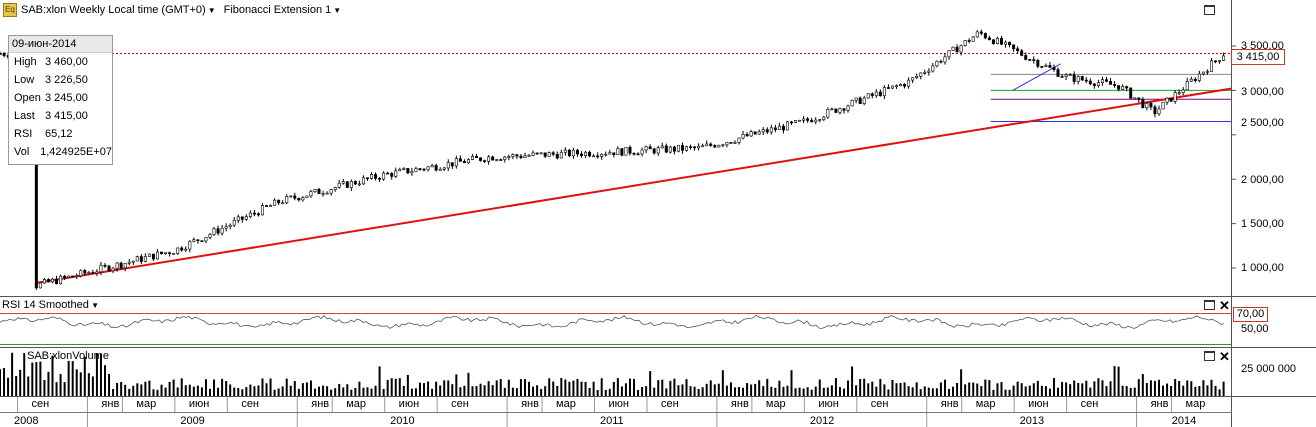 This screenshot has height=427, width=1316. Describe the element at coordinates (68, 356) in the screenshot. I see `volume-panel-title: SAB:xlonVolume` at that location.